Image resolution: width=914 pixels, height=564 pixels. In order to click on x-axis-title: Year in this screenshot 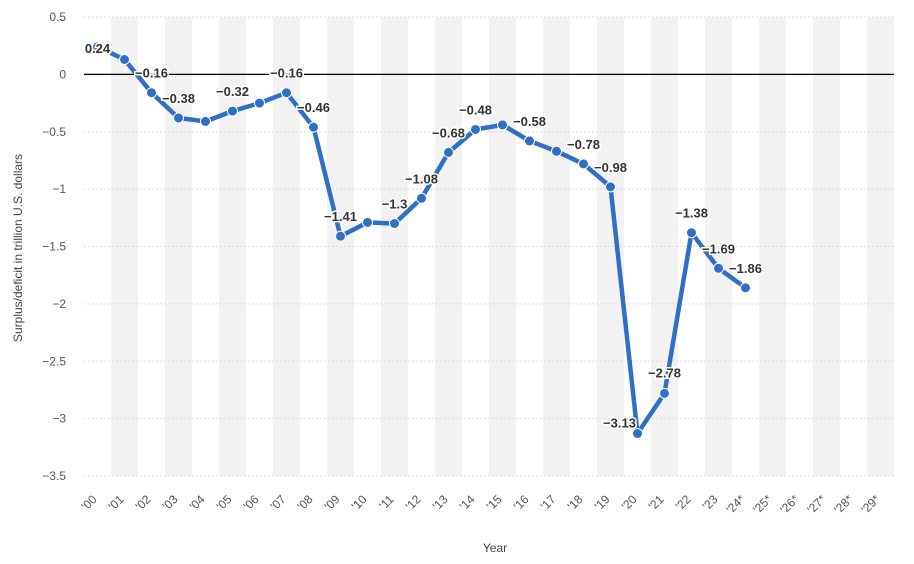, I will do `click(495, 548)`.